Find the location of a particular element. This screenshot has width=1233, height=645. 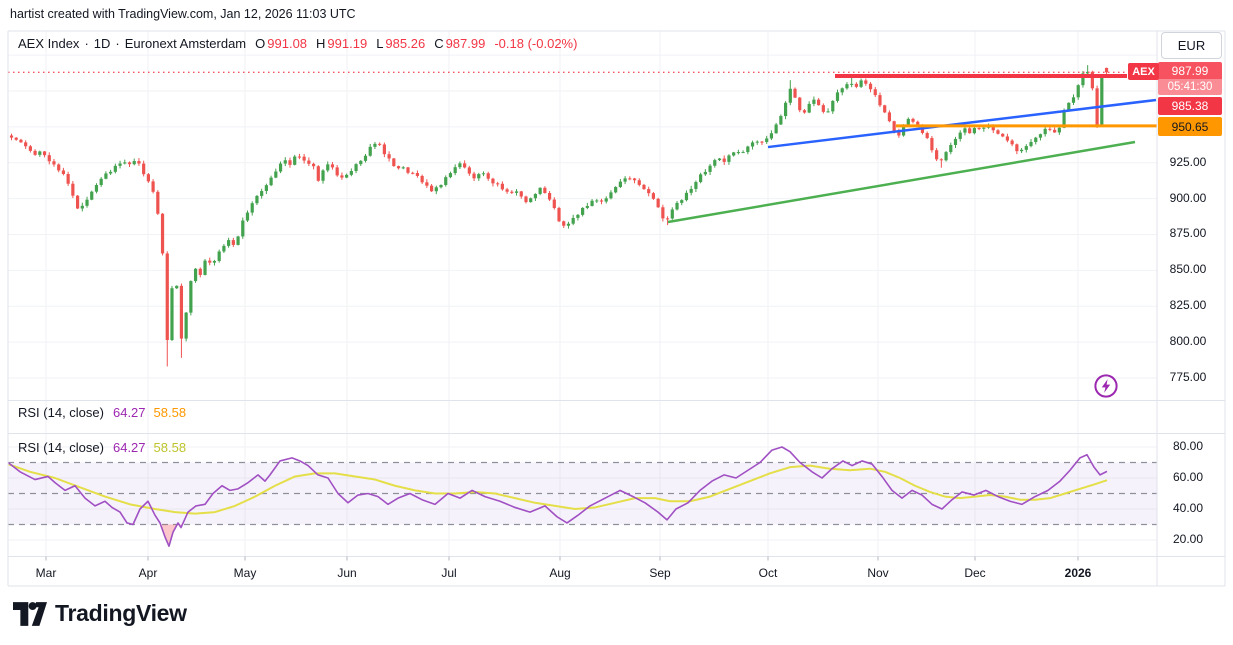

high-value: 991.19 is located at coordinates (347, 43).